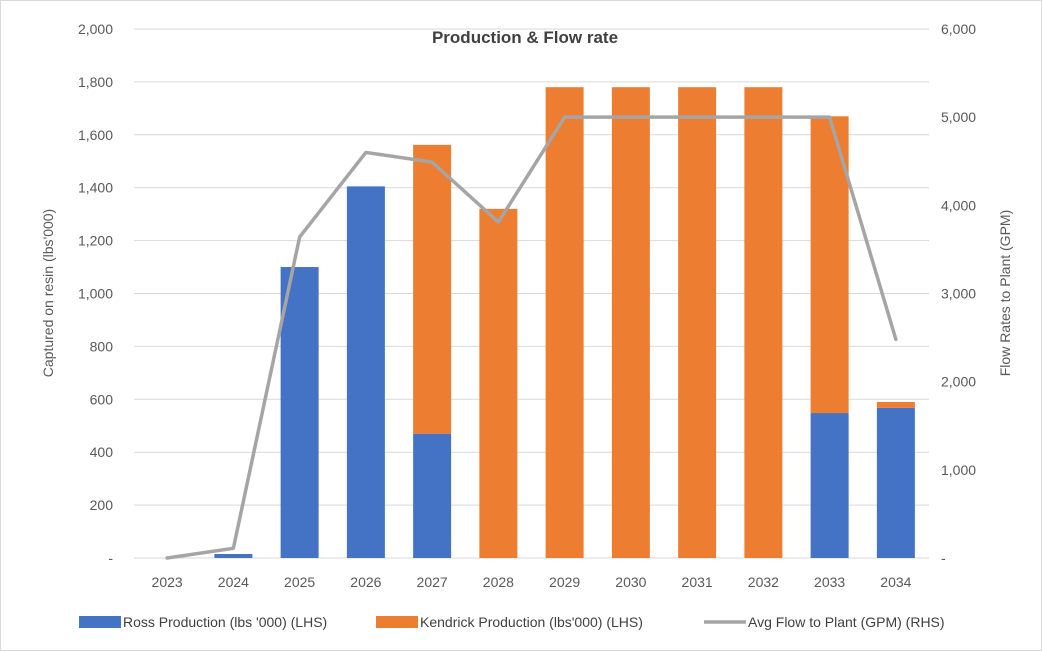  Describe the element at coordinates (498, 582) in the screenshot. I see `x-axis-tick-label: 2028` at that location.